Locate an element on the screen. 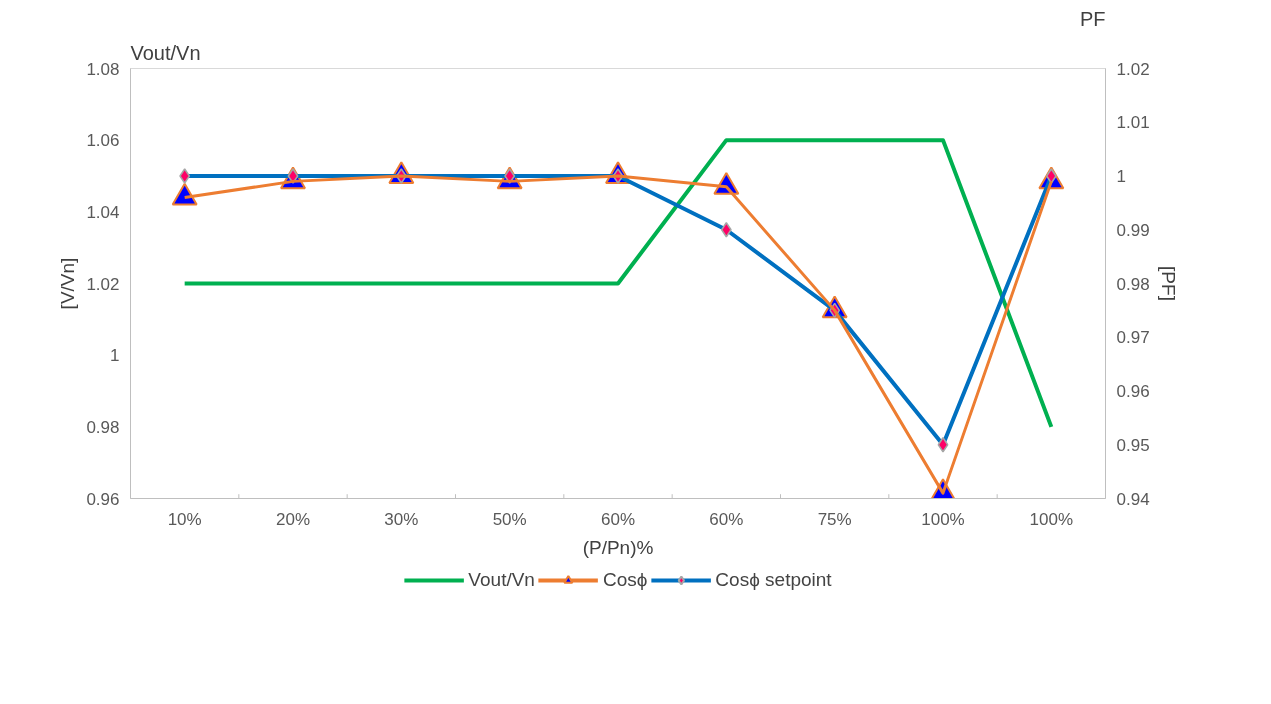 This screenshot has width=1271, height=704. y-tick-label: 0.96 is located at coordinates (103, 499).